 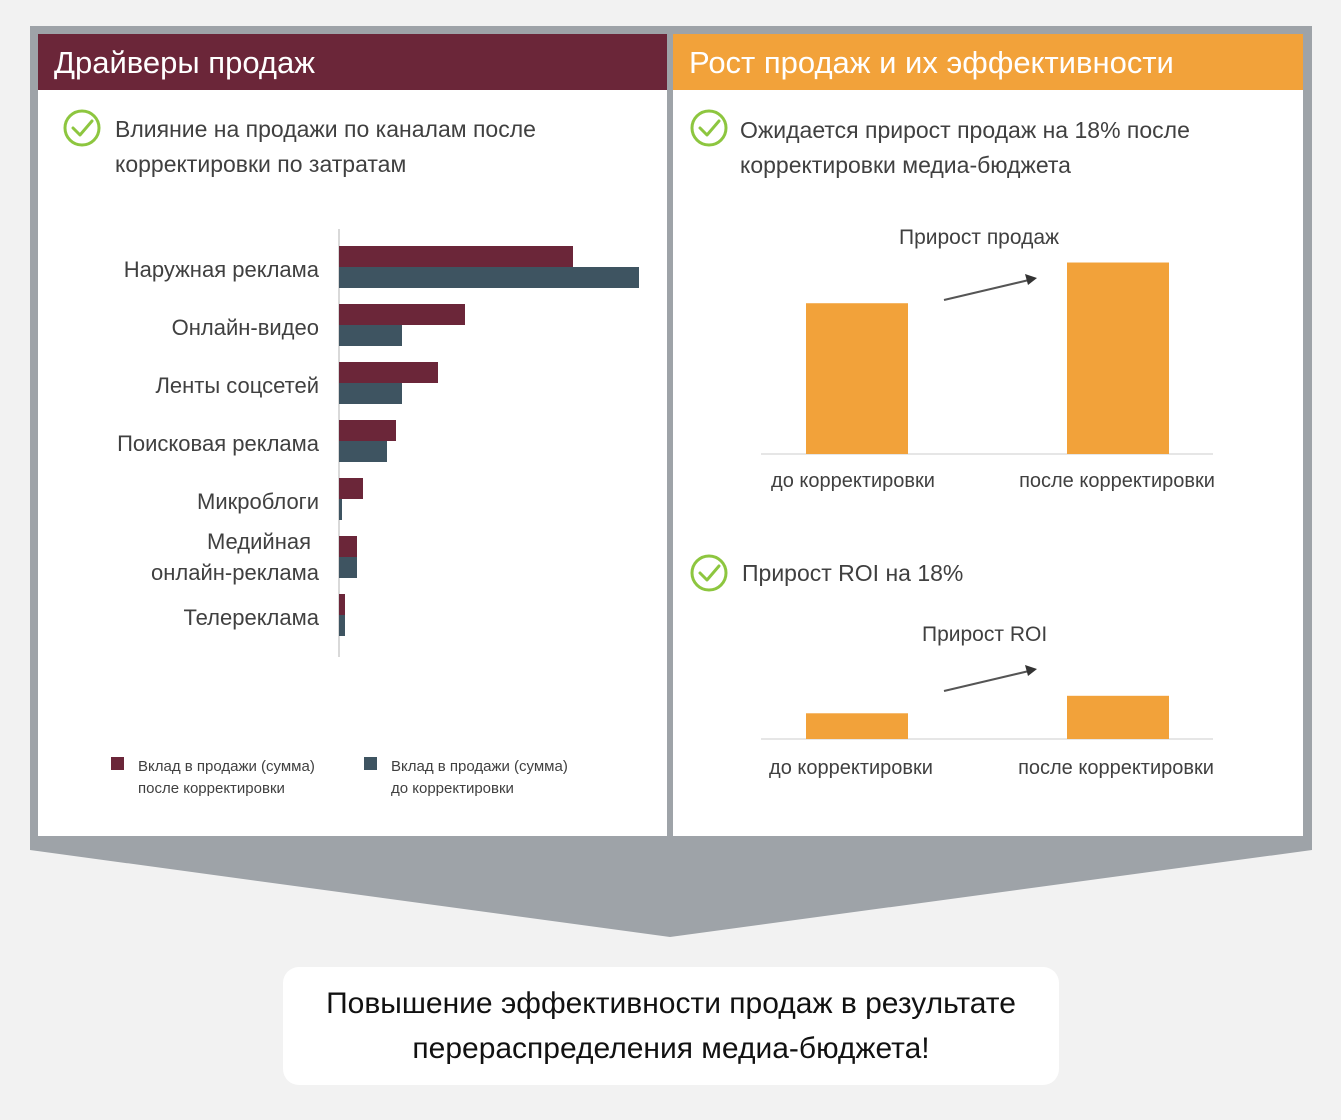 I want to click on category-label-line: Микроблоги, so click(x=258, y=501).